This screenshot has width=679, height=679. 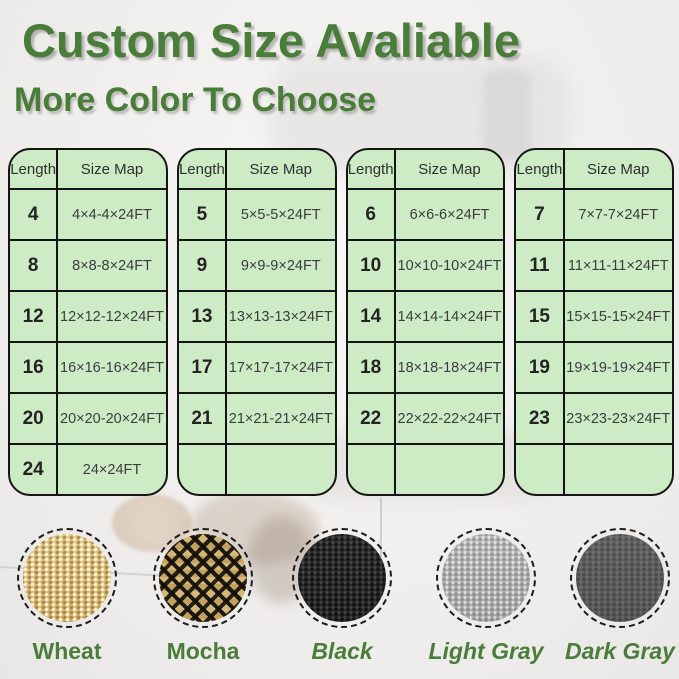 What do you see at coordinates (372, 418) in the screenshot?
I see `length-value: 22` at bounding box center [372, 418].